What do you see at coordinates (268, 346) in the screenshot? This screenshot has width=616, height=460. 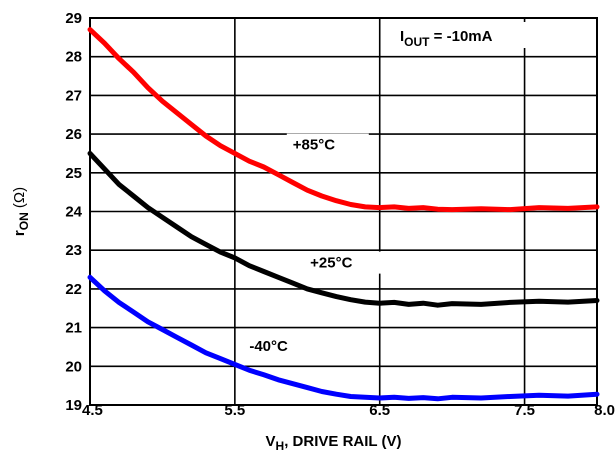 I see `series-label: -40°C` at bounding box center [268, 346].